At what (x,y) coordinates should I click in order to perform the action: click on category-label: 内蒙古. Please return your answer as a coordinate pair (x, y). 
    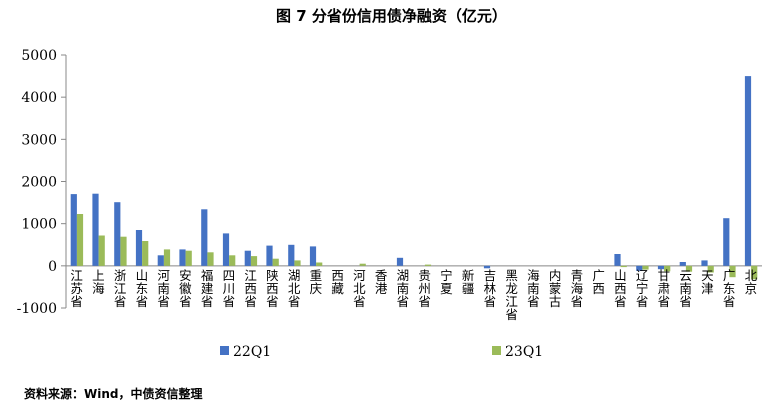
    Looking at the image, I should click on (555, 288).